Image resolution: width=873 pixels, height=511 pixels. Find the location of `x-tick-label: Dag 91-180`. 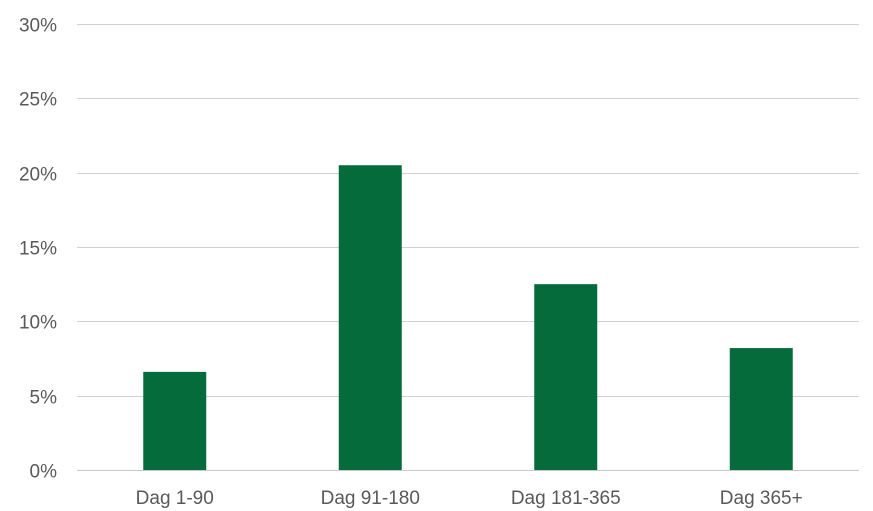

x-tick-label: Dag 91-180 is located at coordinates (370, 498).